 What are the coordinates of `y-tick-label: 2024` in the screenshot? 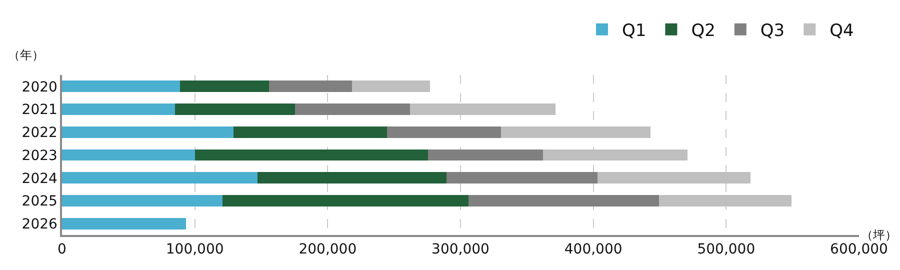 It's located at (40, 178).